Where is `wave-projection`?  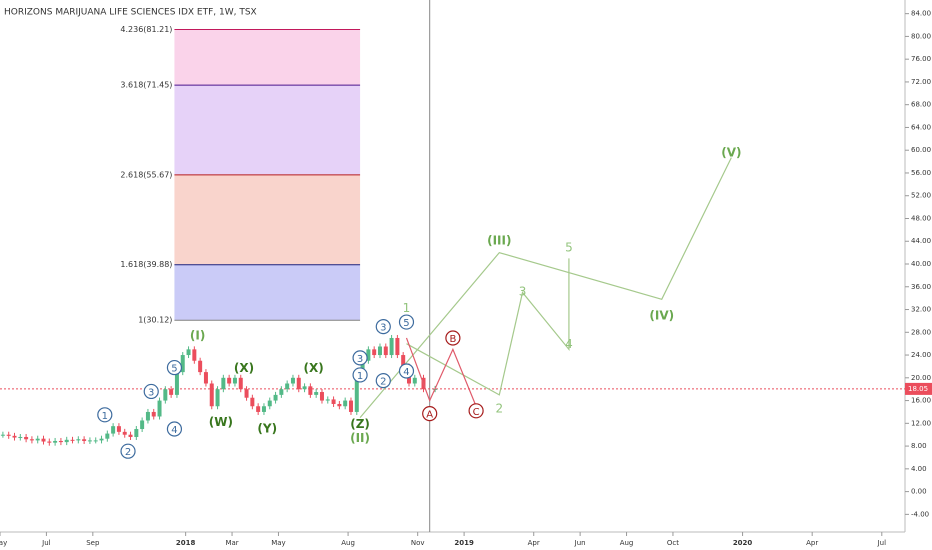 wave-projection is located at coordinates (488, 327).